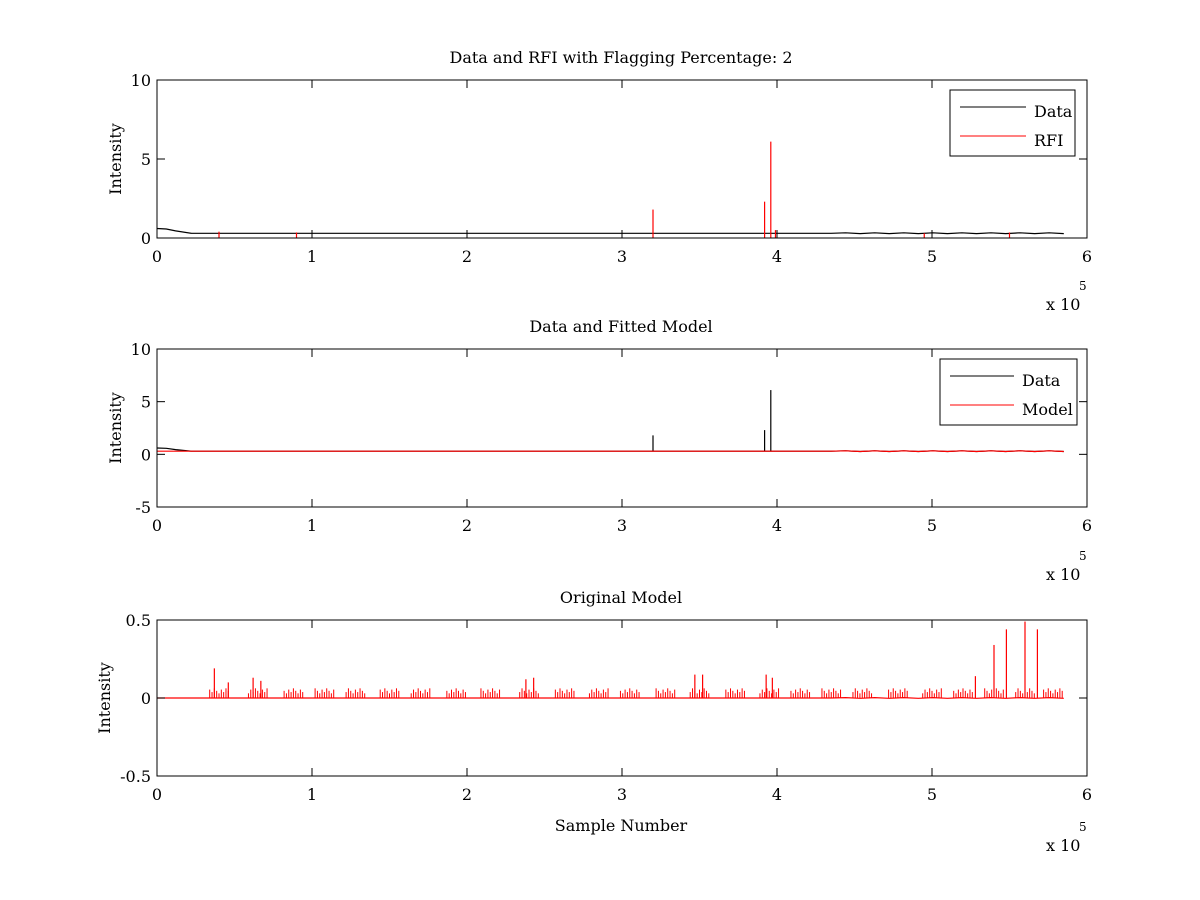 Image resolution: width=1200 pixels, height=900 pixels. What do you see at coordinates (138, 620) in the screenshot?
I see `y-tick-label: 0.5` at bounding box center [138, 620].